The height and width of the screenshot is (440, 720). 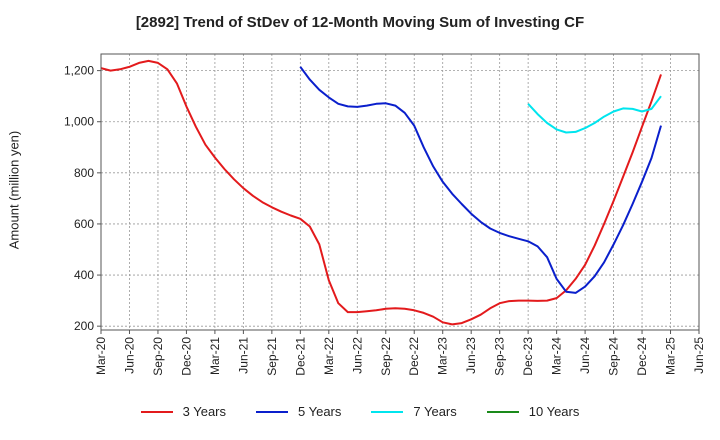 What do you see at coordinates (320, 411) in the screenshot?
I see `legend-label: 5 Years` at bounding box center [320, 411].